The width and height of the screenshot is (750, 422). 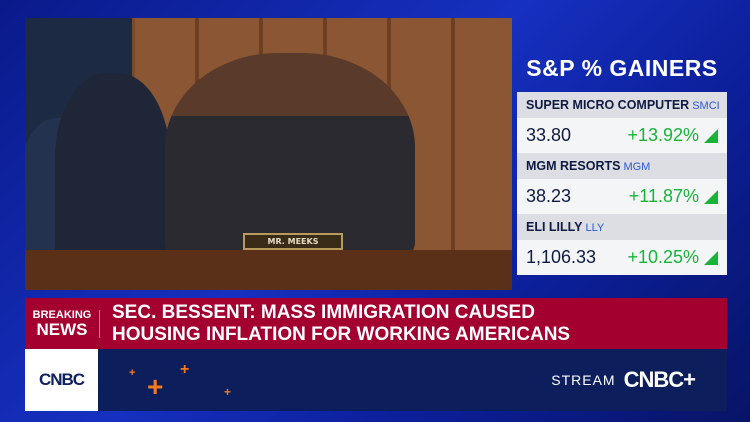 I want to click on stream-promo: STREAM CNBC+, so click(x=623, y=380).